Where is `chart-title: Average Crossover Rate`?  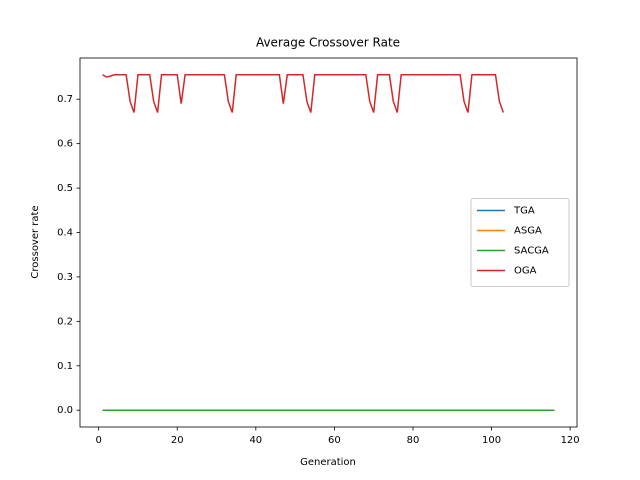
chart-title: Average Crossover Rate is located at coordinates (328, 43).